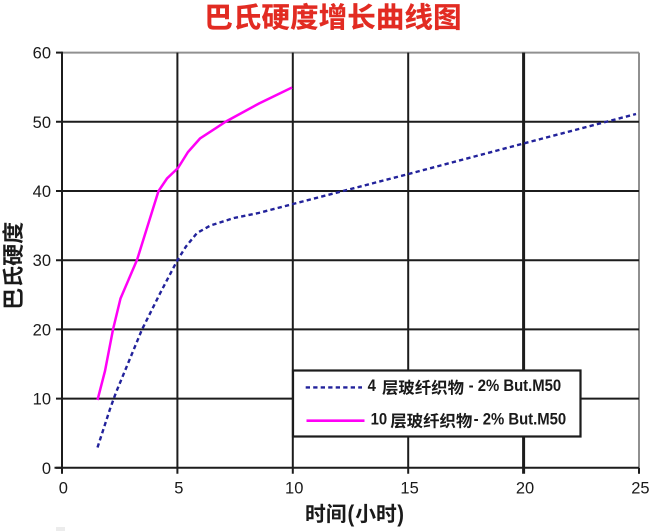 Image resolution: width=650 pixels, height=532 pixels. Describe the element at coordinates (42, 261) in the screenshot. I see `svg-text: 30` at that location.